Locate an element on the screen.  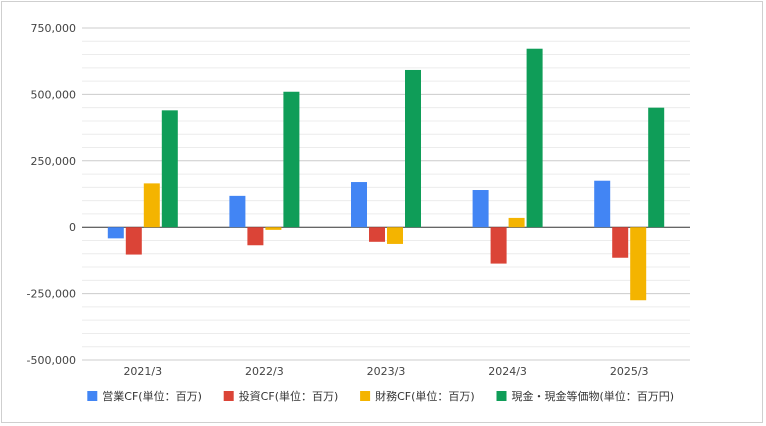
x-axis-tick-labels: 2021/3 2022/3 2023/3 2024/3 2025/3 is located at coordinates (385, 371).